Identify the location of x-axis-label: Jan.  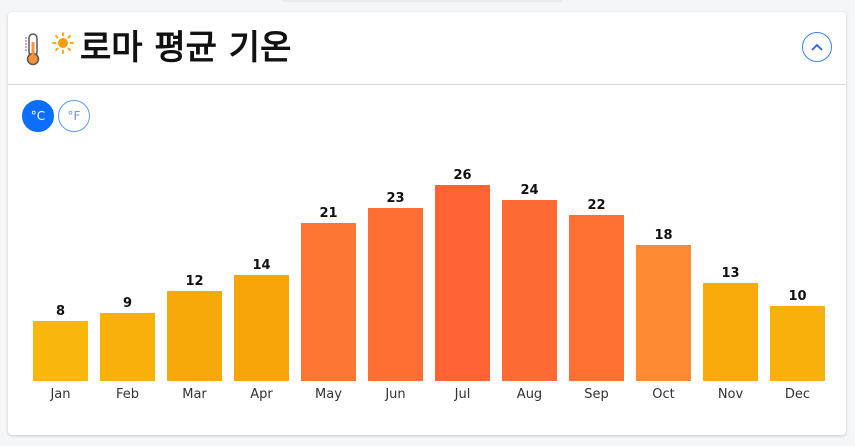
(60, 394).